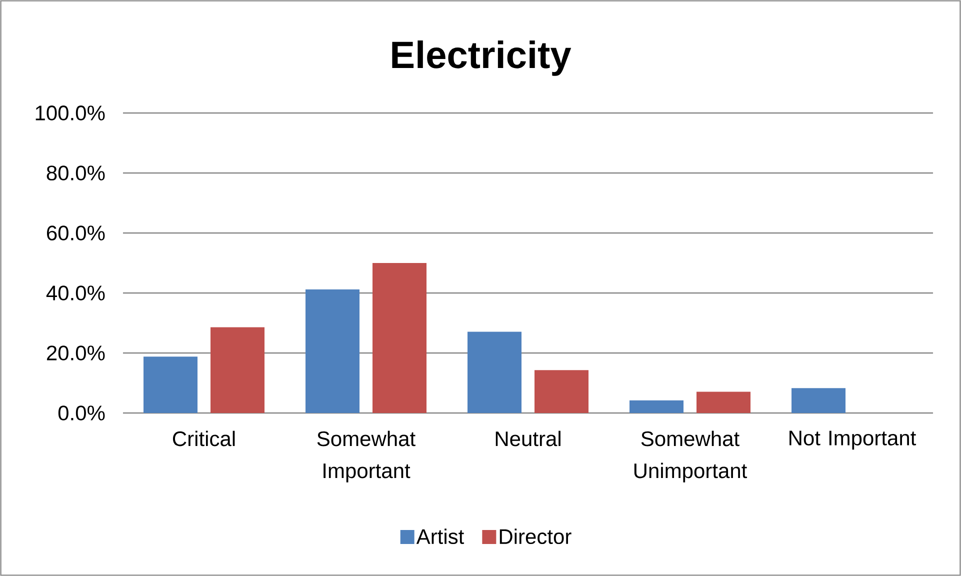 Image resolution: width=961 pixels, height=576 pixels. Describe the element at coordinates (691, 456) in the screenshot. I see `x-tick-label: Somewhat Unimportant` at that location.